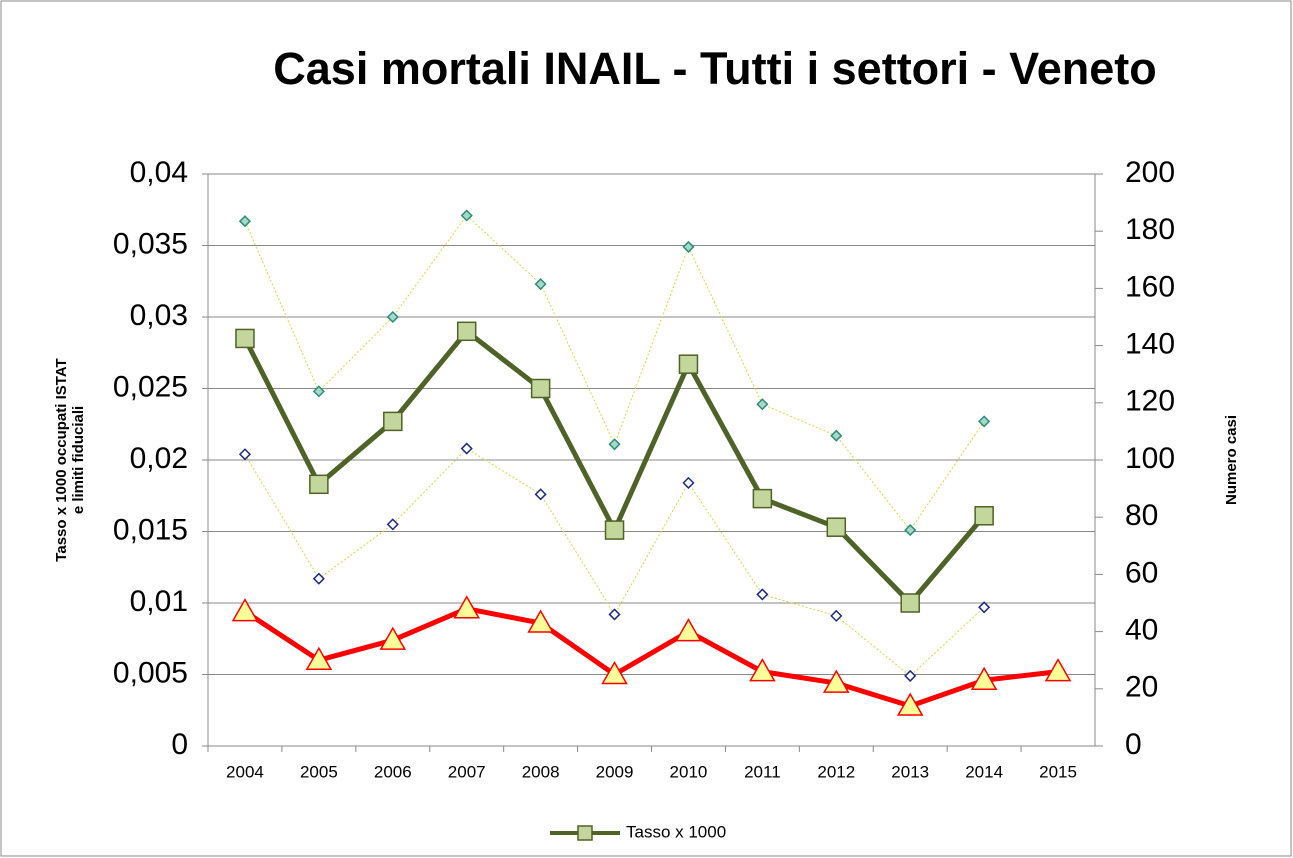 The image size is (1293, 858). Describe the element at coordinates (159, 315) in the screenshot. I see `y-tick-label: 0,03` at that location.